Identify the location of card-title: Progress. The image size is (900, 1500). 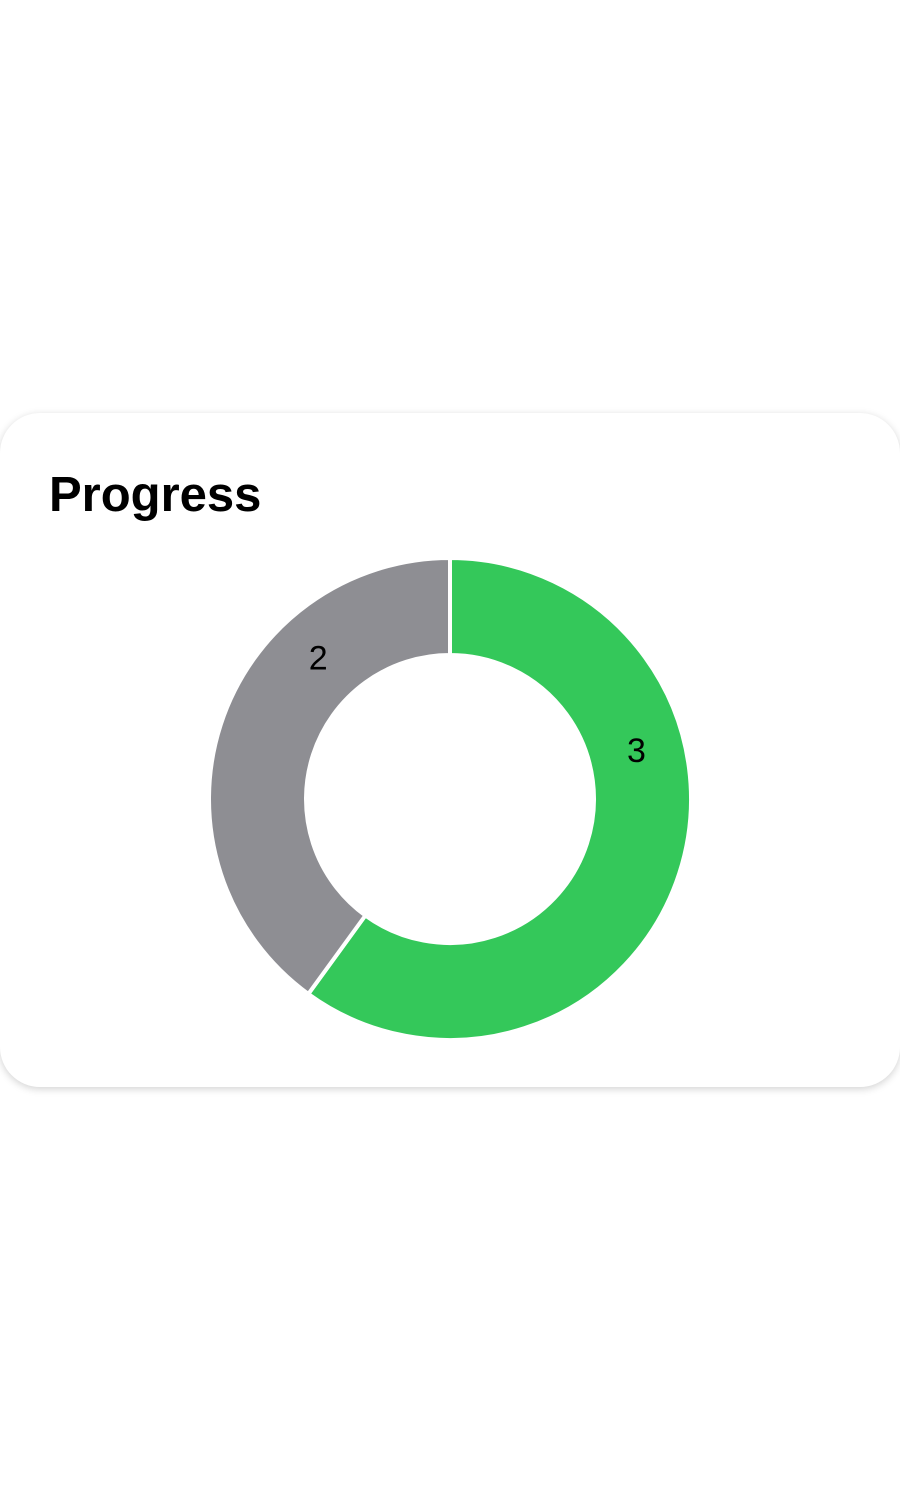
(155, 495).